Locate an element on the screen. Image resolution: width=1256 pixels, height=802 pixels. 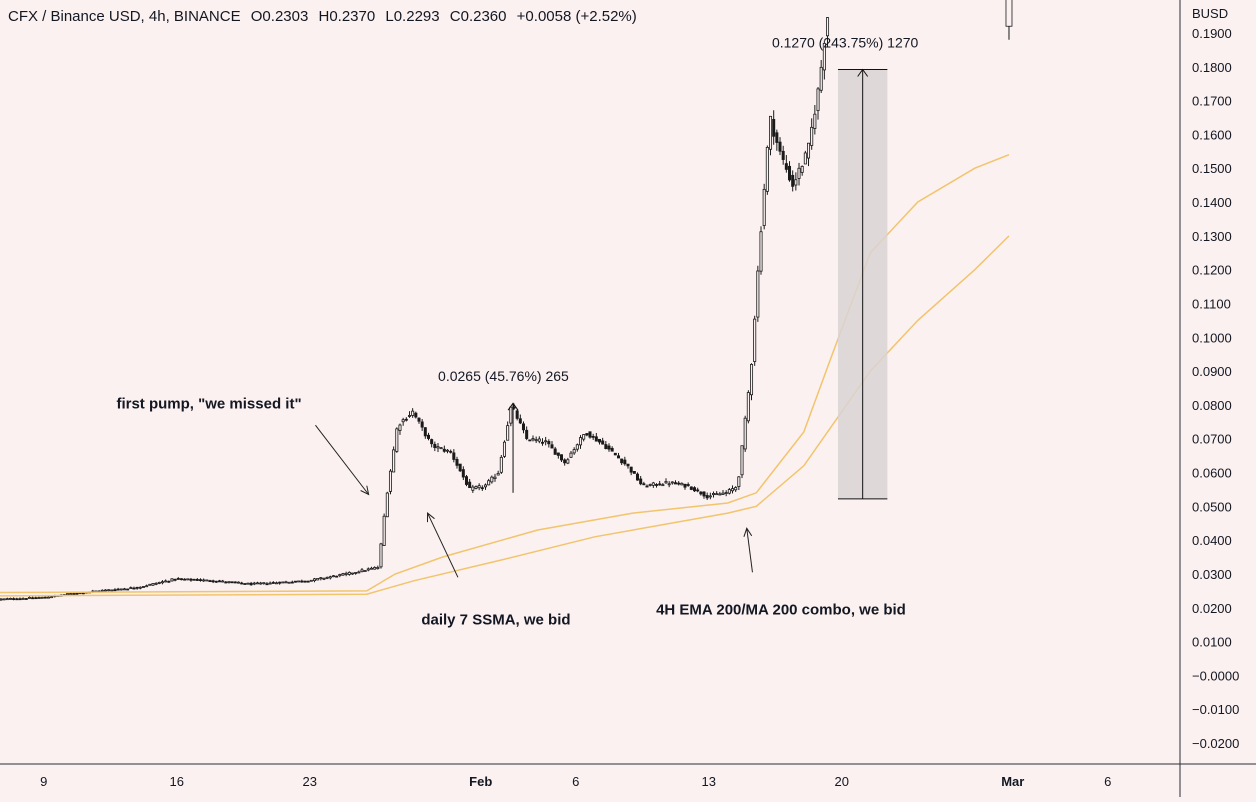
y-tick-label: 0.1500 is located at coordinates (1212, 168).